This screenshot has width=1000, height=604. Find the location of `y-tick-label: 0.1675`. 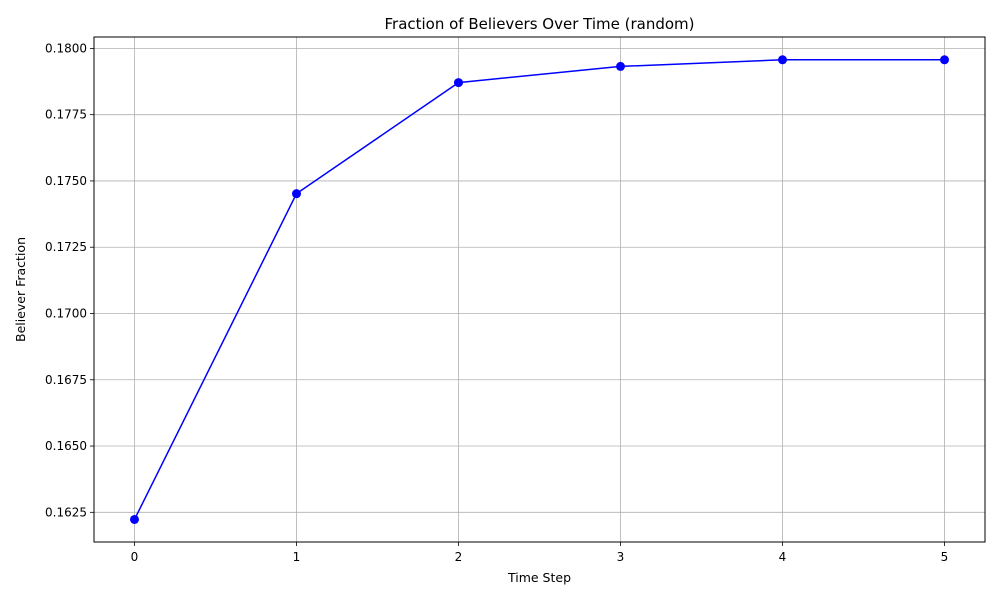

y-tick-label: 0.1675 is located at coordinates (66, 380).